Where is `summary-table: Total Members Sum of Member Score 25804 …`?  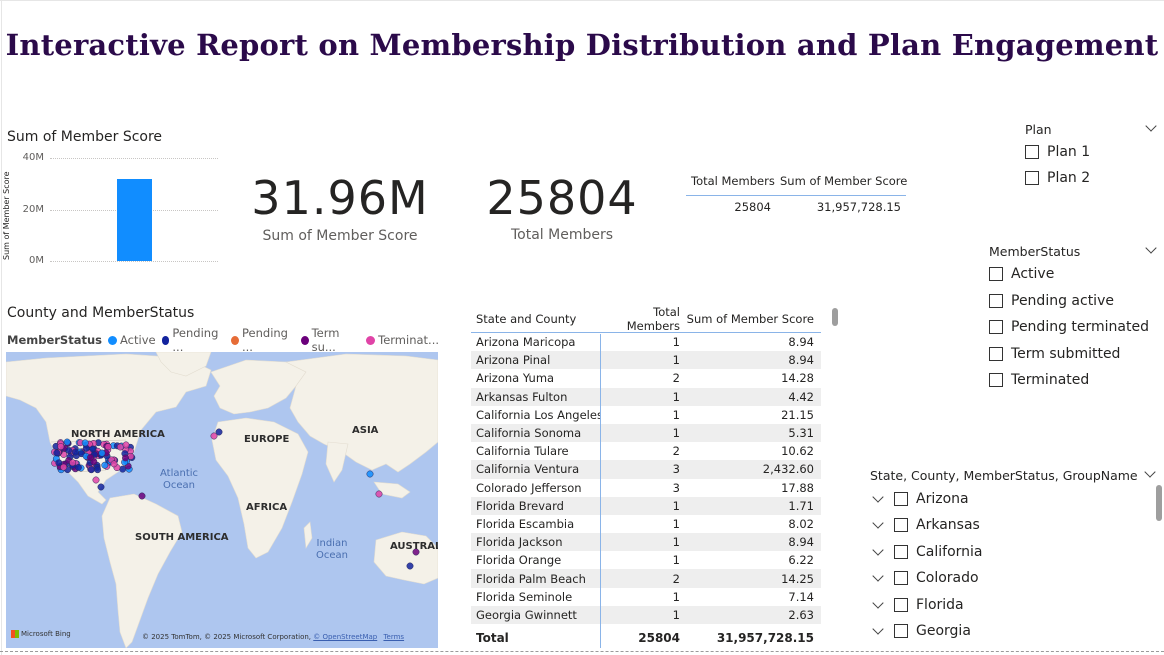
summary-table: Total Members Sum of Member Score 25804 … is located at coordinates (797, 195).